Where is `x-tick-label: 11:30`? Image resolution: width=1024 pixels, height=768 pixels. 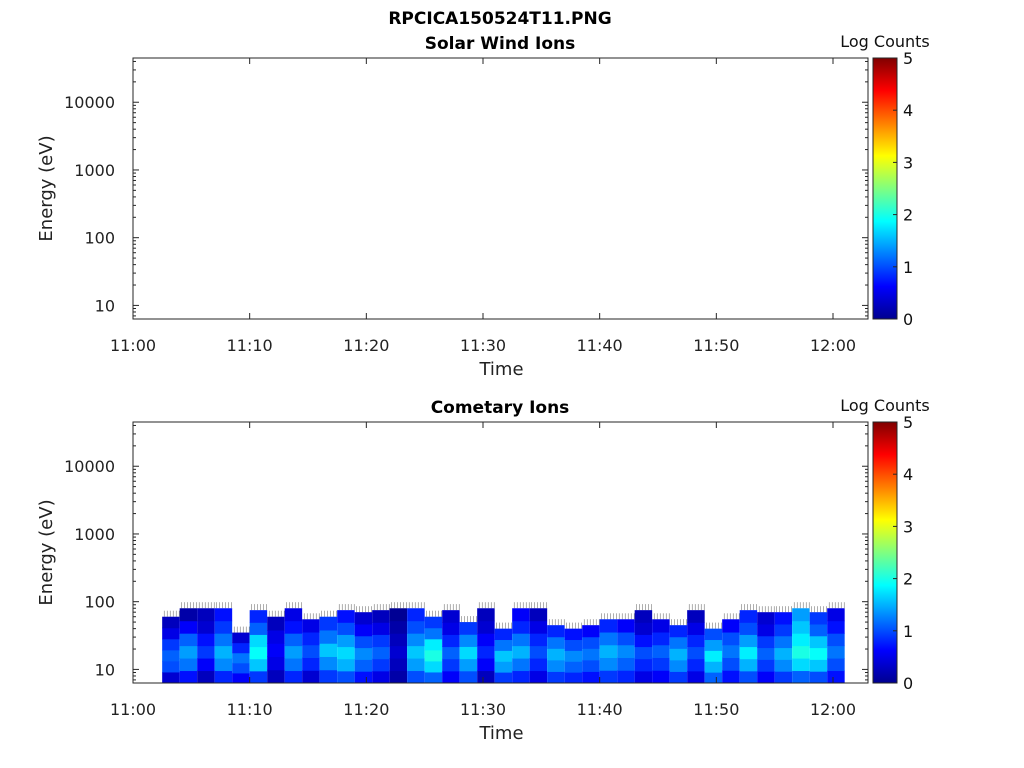 x-tick-label: 11:30 is located at coordinates (483, 709).